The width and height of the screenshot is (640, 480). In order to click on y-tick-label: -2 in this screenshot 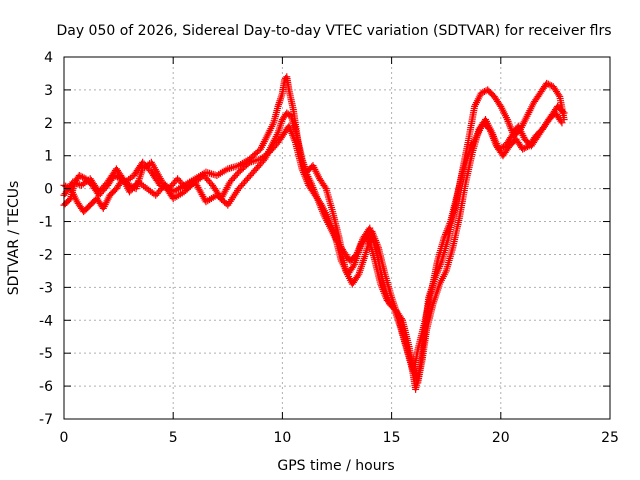, I will do `click(46, 255)`.